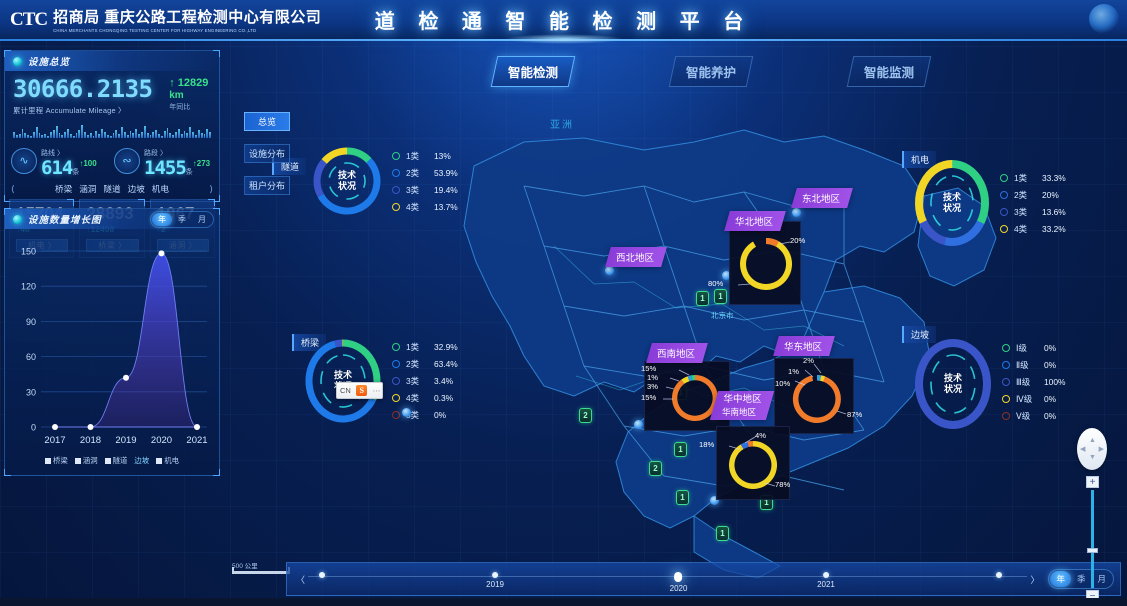 The width and height of the screenshot is (1127, 606). Describe the element at coordinates (69, 110) in the screenshot. I see `accumulate-mileage-label: 累计里程 Accumulate Mileage 〉` at that location.